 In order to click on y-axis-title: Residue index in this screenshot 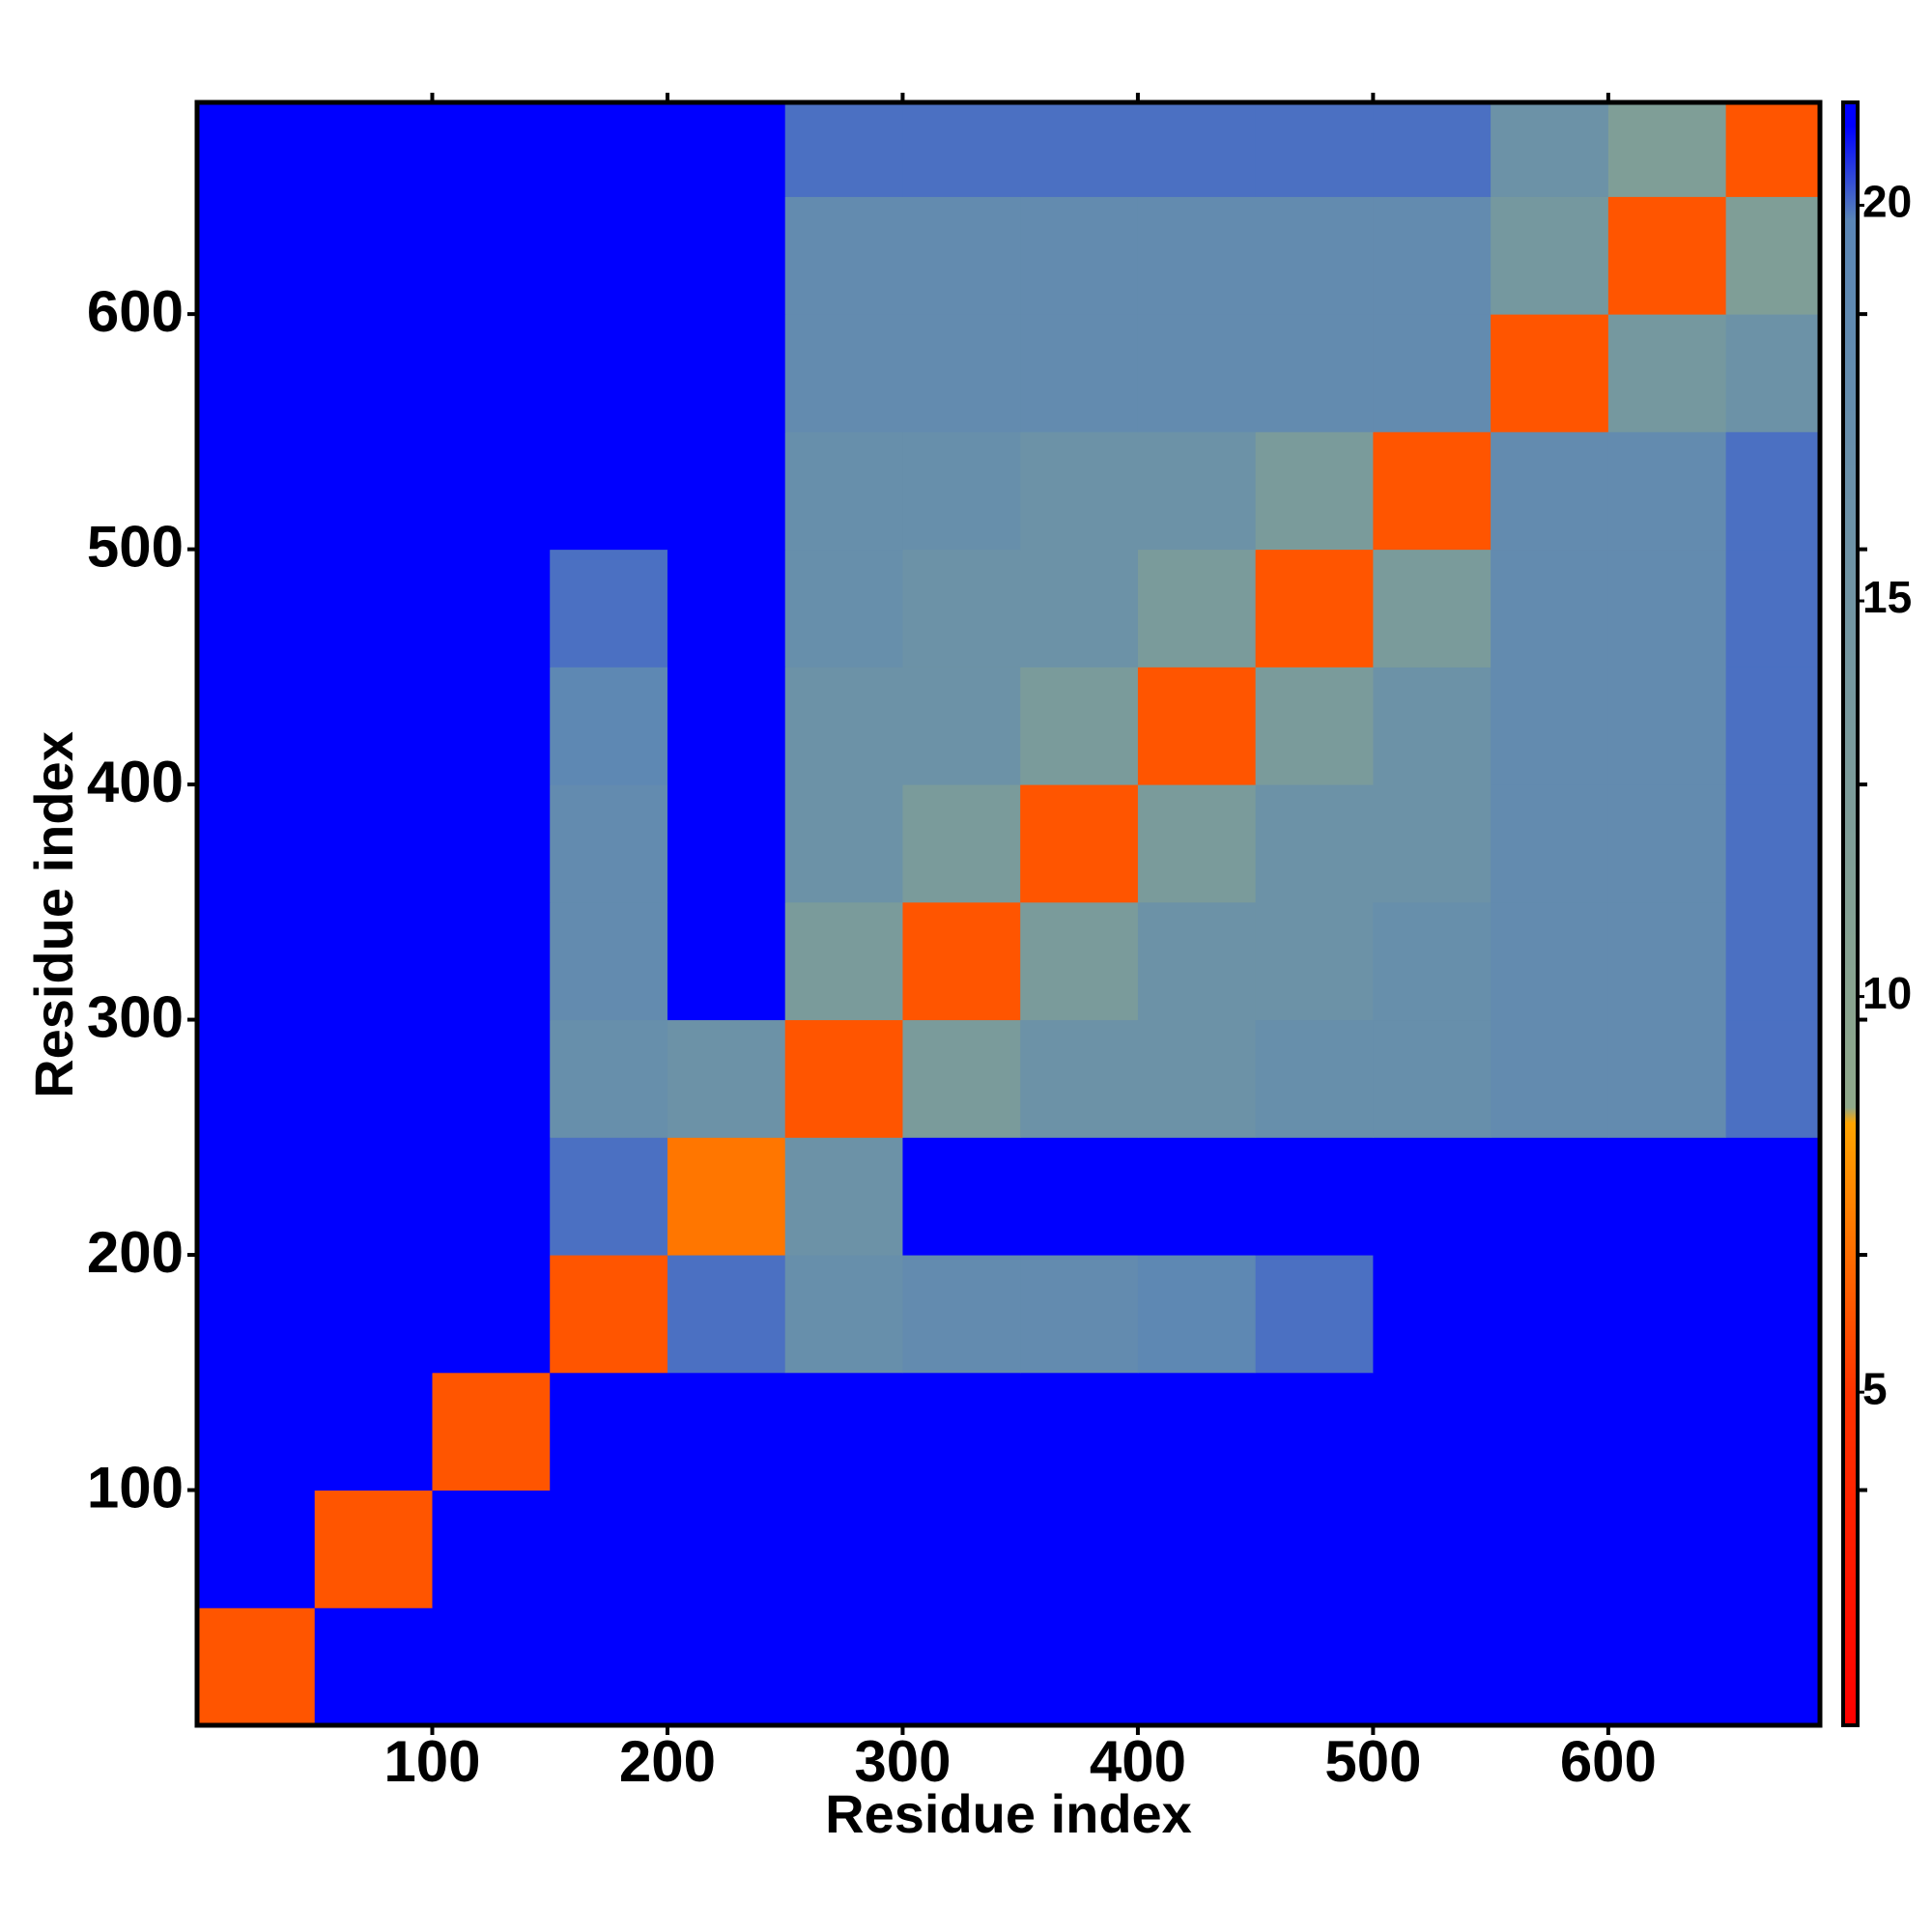, I will do `click(53, 914)`.